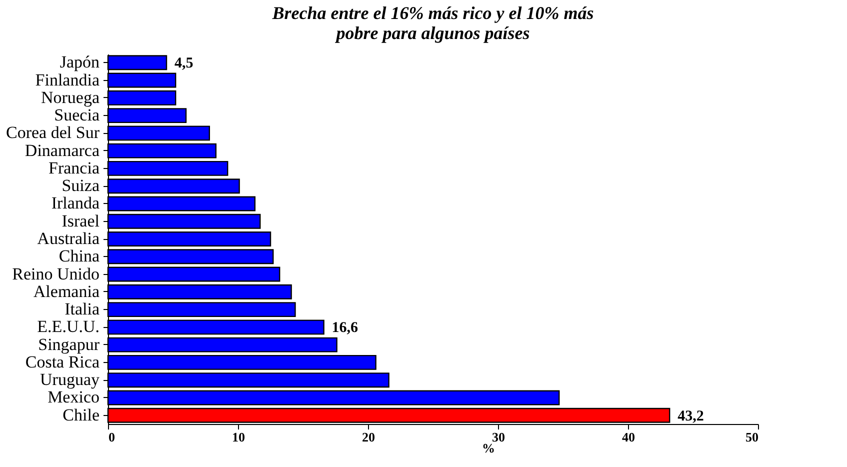 This screenshot has width=847, height=467. What do you see at coordinates (345, 328) in the screenshot?
I see `data-label: 16,6` at bounding box center [345, 328].